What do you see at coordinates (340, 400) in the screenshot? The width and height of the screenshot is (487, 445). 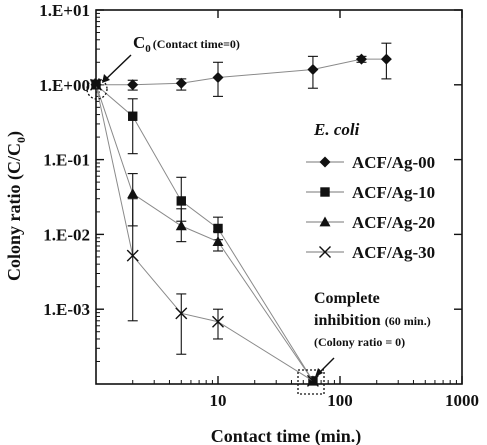 I see `x-tick-label: 100` at bounding box center [340, 400].